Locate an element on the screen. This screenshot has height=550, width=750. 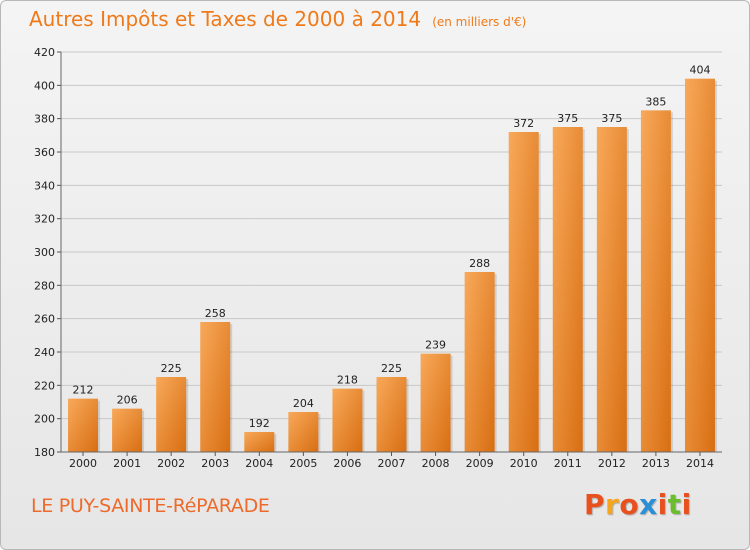
bar-2014 is located at coordinates (699, 265).